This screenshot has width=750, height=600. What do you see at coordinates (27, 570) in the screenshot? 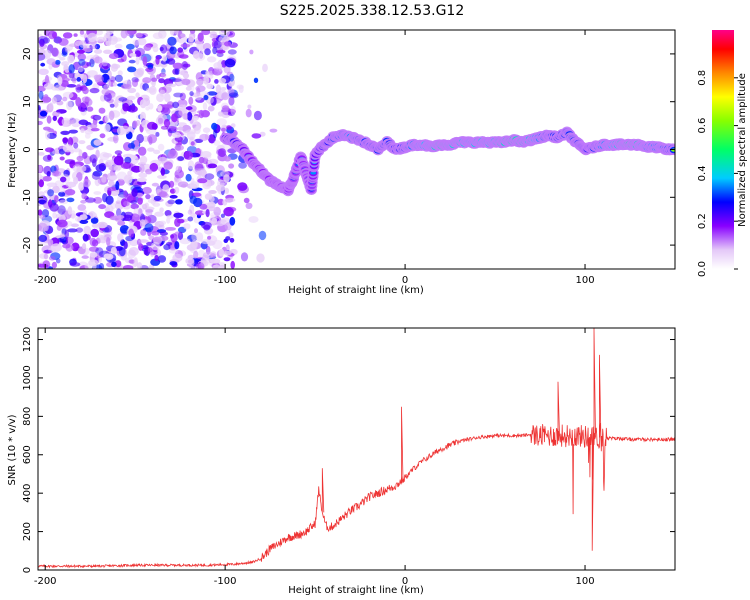
I see `y-tick-label: 0` at bounding box center [27, 570].